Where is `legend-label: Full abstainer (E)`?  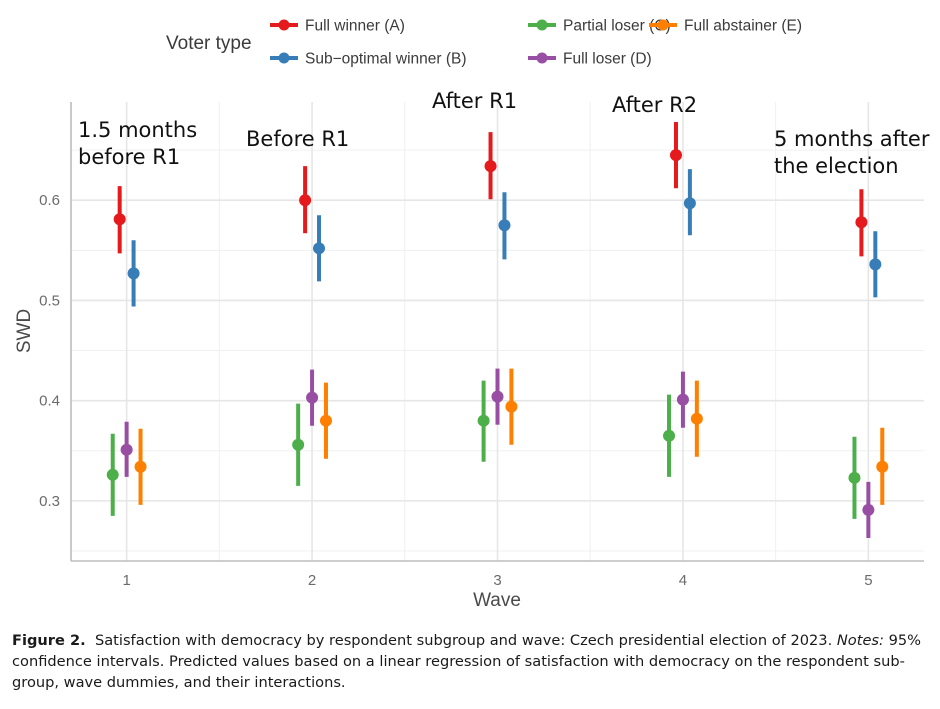 legend-label: Full abstainer (E) is located at coordinates (743, 26).